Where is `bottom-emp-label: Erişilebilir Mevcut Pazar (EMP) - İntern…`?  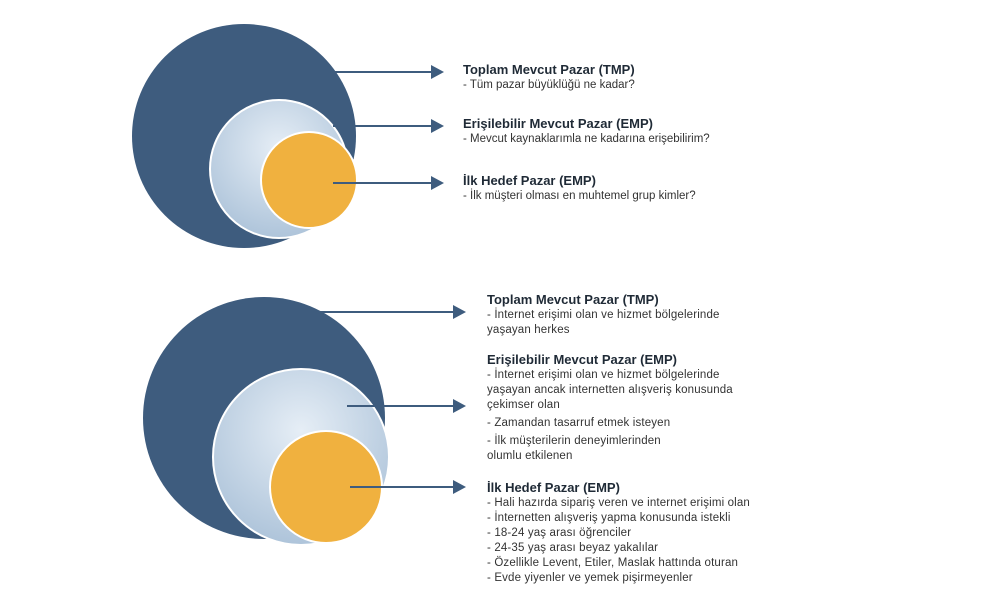
bottom-emp-label: Erişilebilir Mevcut Pazar (EMP) - İntern… is located at coordinates (610, 408).